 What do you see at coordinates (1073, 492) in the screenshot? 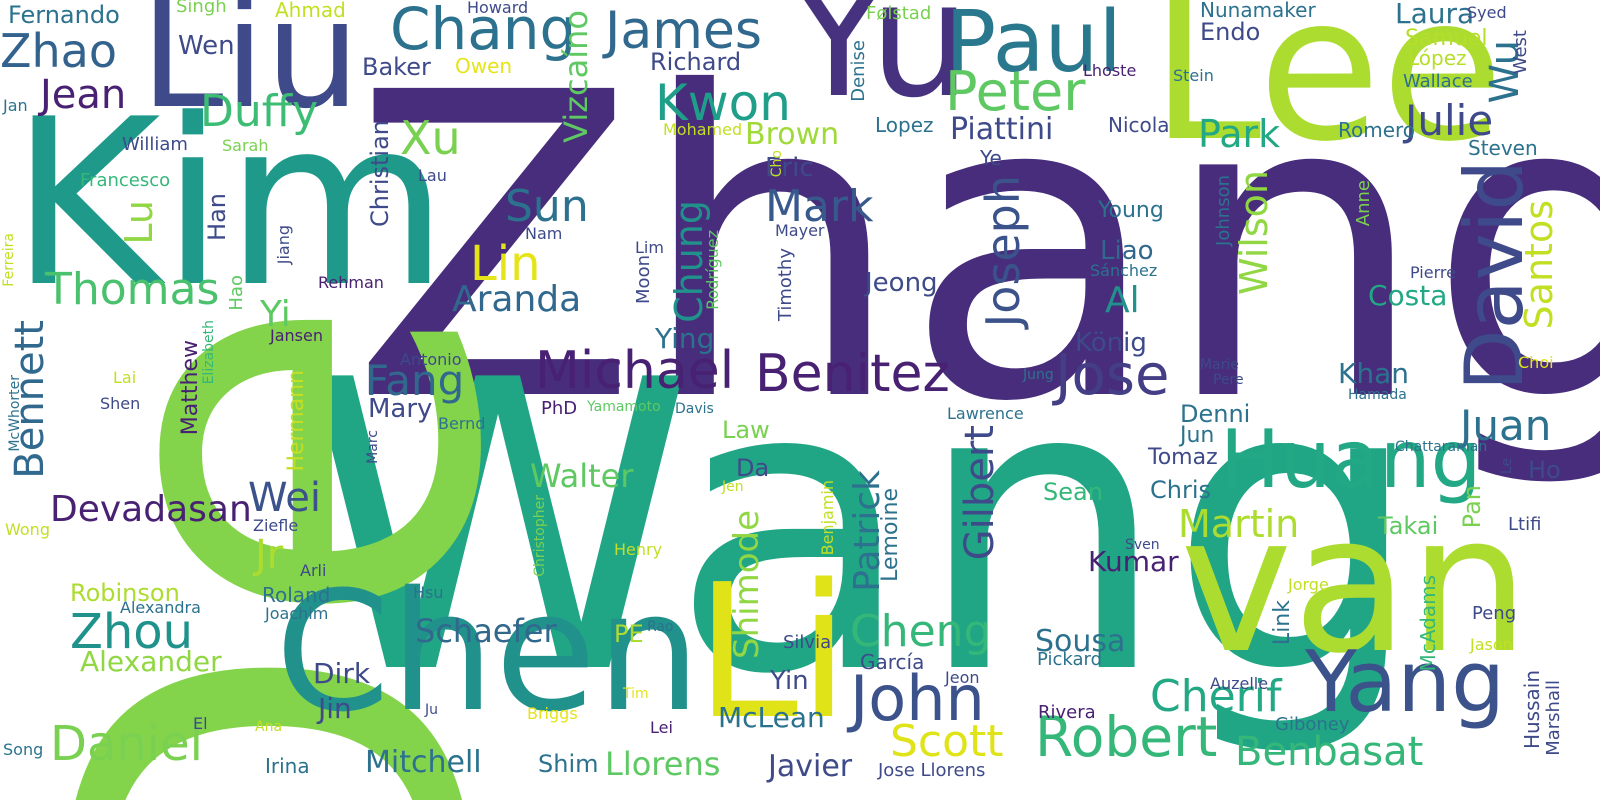
I see `word-sean: Sean` at bounding box center [1073, 492].